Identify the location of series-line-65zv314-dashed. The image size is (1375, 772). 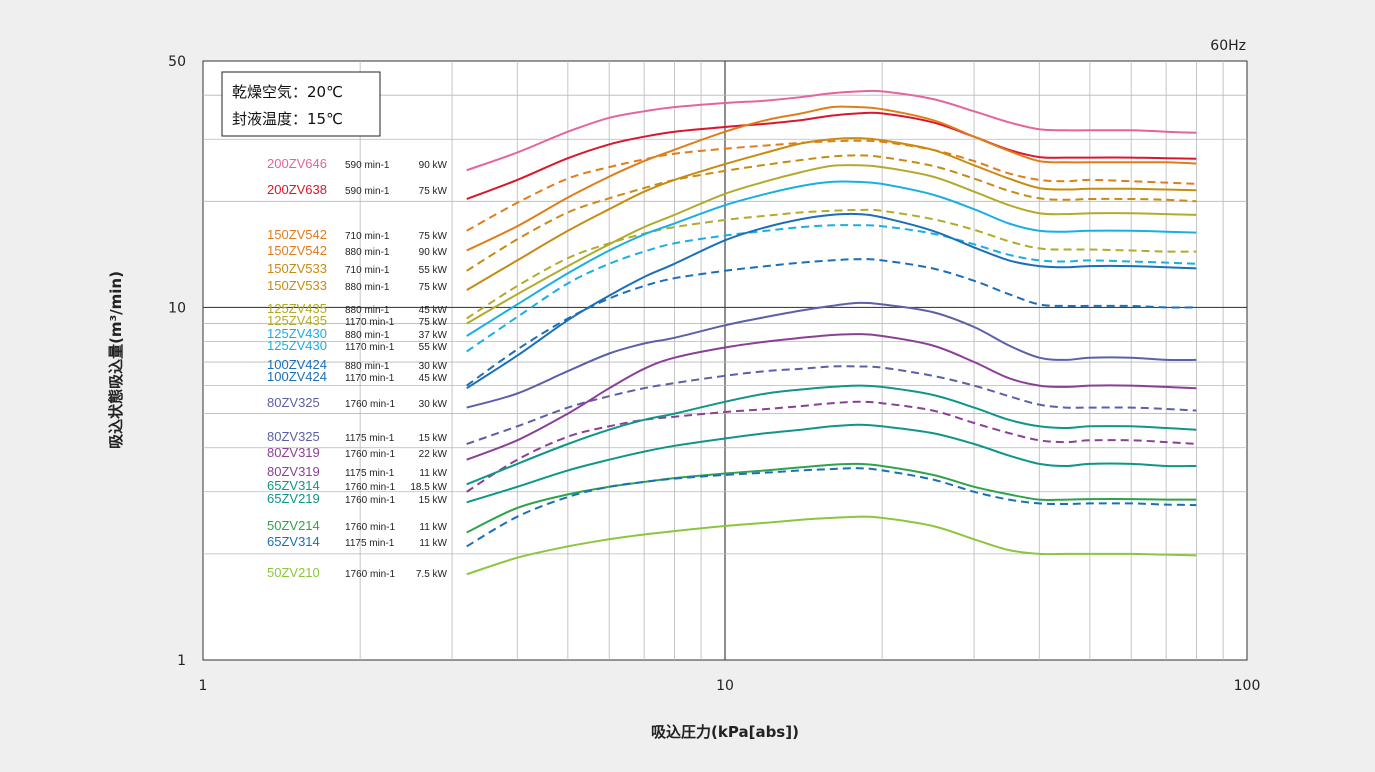
(831, 507).